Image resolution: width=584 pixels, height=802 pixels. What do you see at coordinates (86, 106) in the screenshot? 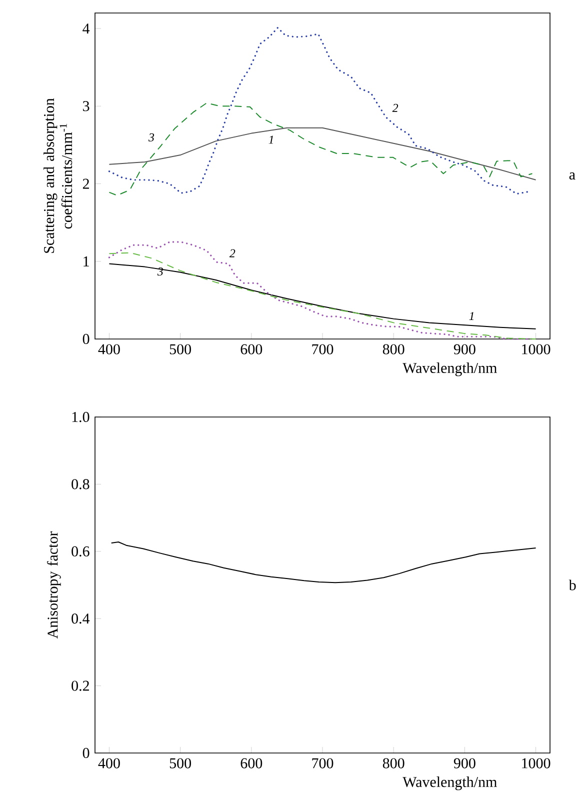
I see `y-tick-label: 3` at bounding box center [86, 106].